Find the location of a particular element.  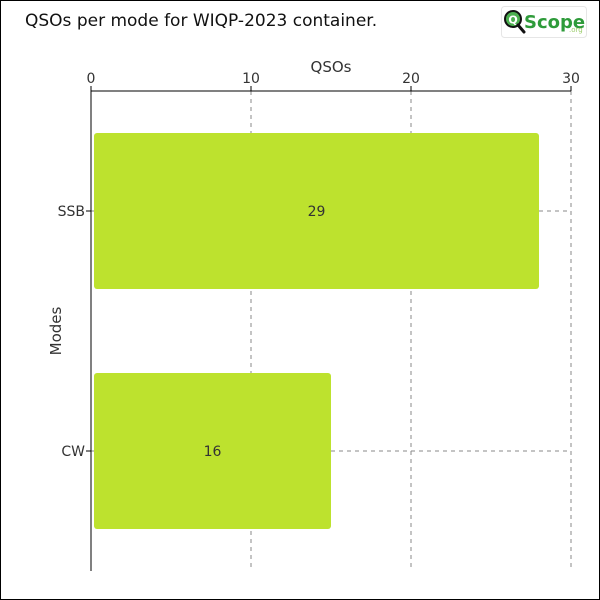

y-tick-label-ssb: SSB is located at coordinates (71, 212).